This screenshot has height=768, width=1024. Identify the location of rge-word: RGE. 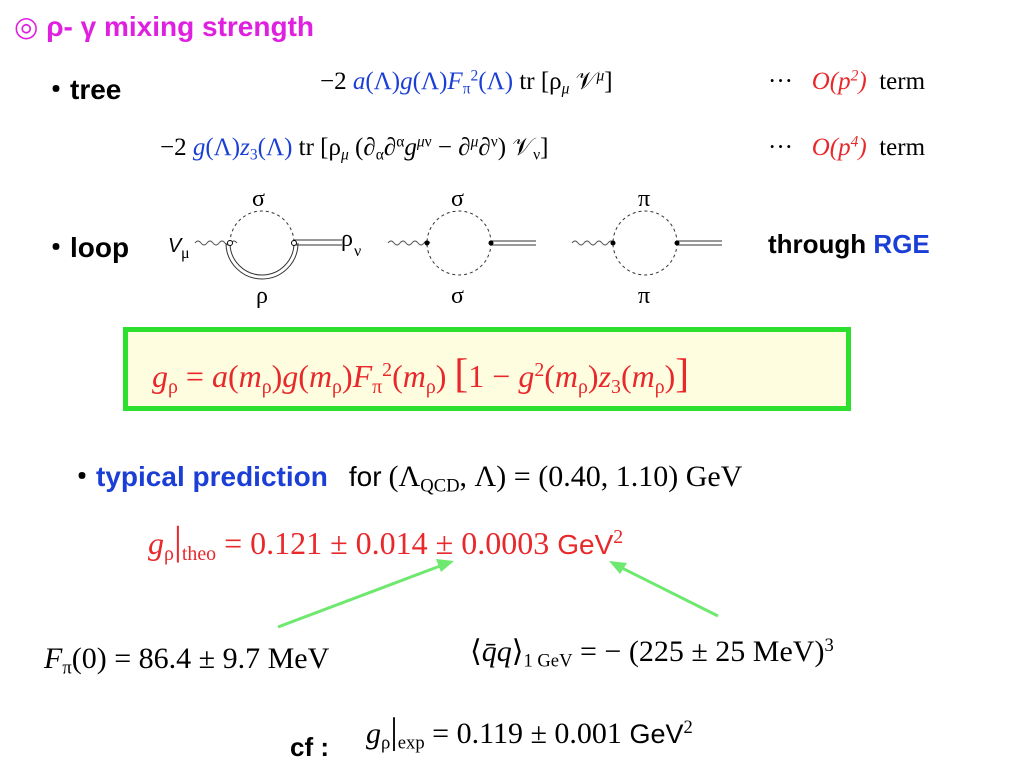
(901, 244).